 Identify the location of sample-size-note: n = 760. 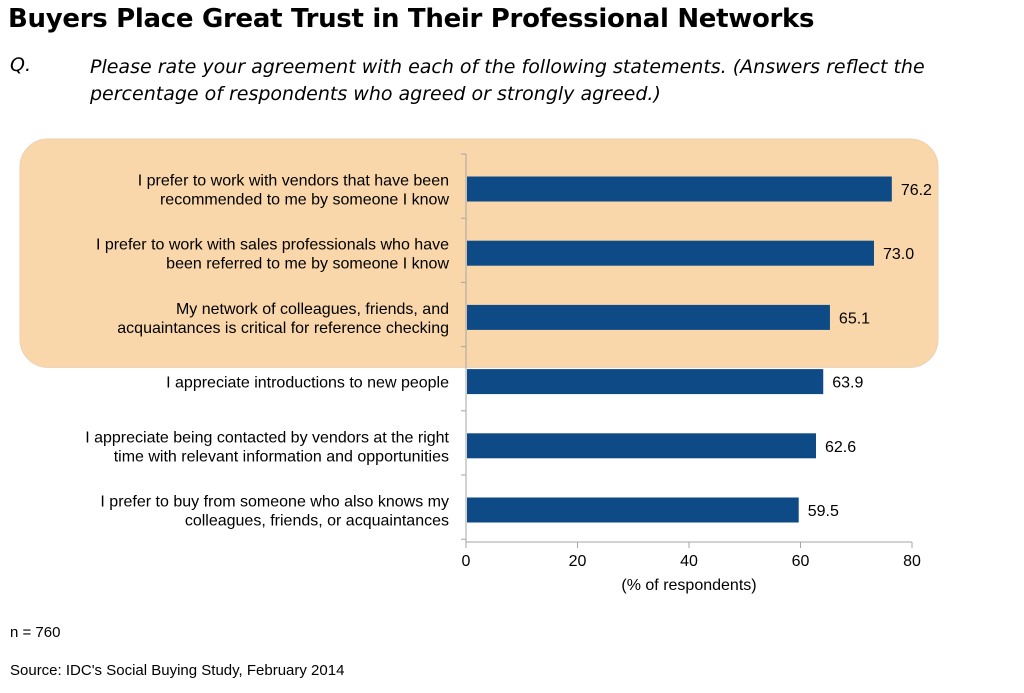
(35, 632).